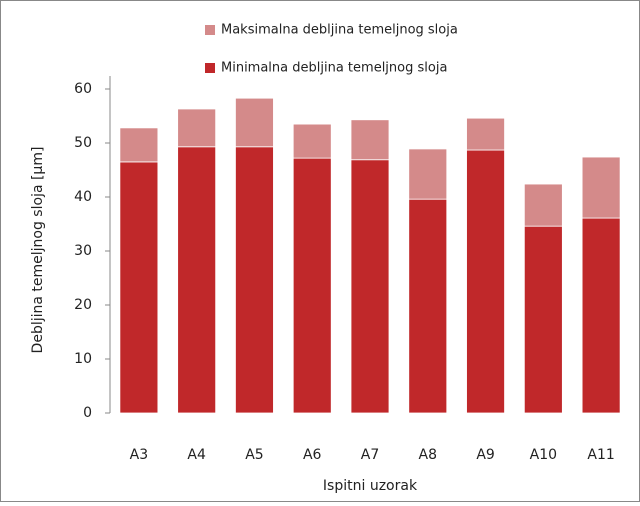  What do you see at coordinates (370, 486) in the screenshot?
I see `x-axis-label: Ispitni uzorak` at bounding box center [370, 486].